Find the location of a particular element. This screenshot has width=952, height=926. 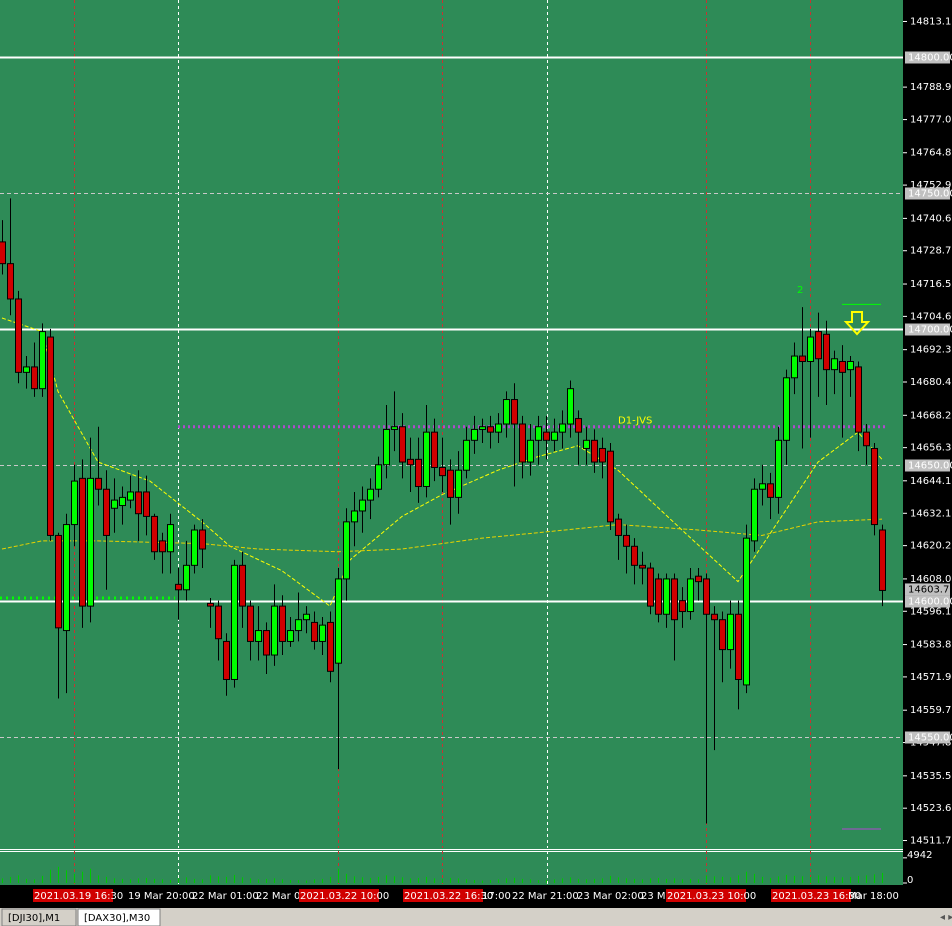

y-tick-label: 14583.85 is located at coordinates (931, 645).